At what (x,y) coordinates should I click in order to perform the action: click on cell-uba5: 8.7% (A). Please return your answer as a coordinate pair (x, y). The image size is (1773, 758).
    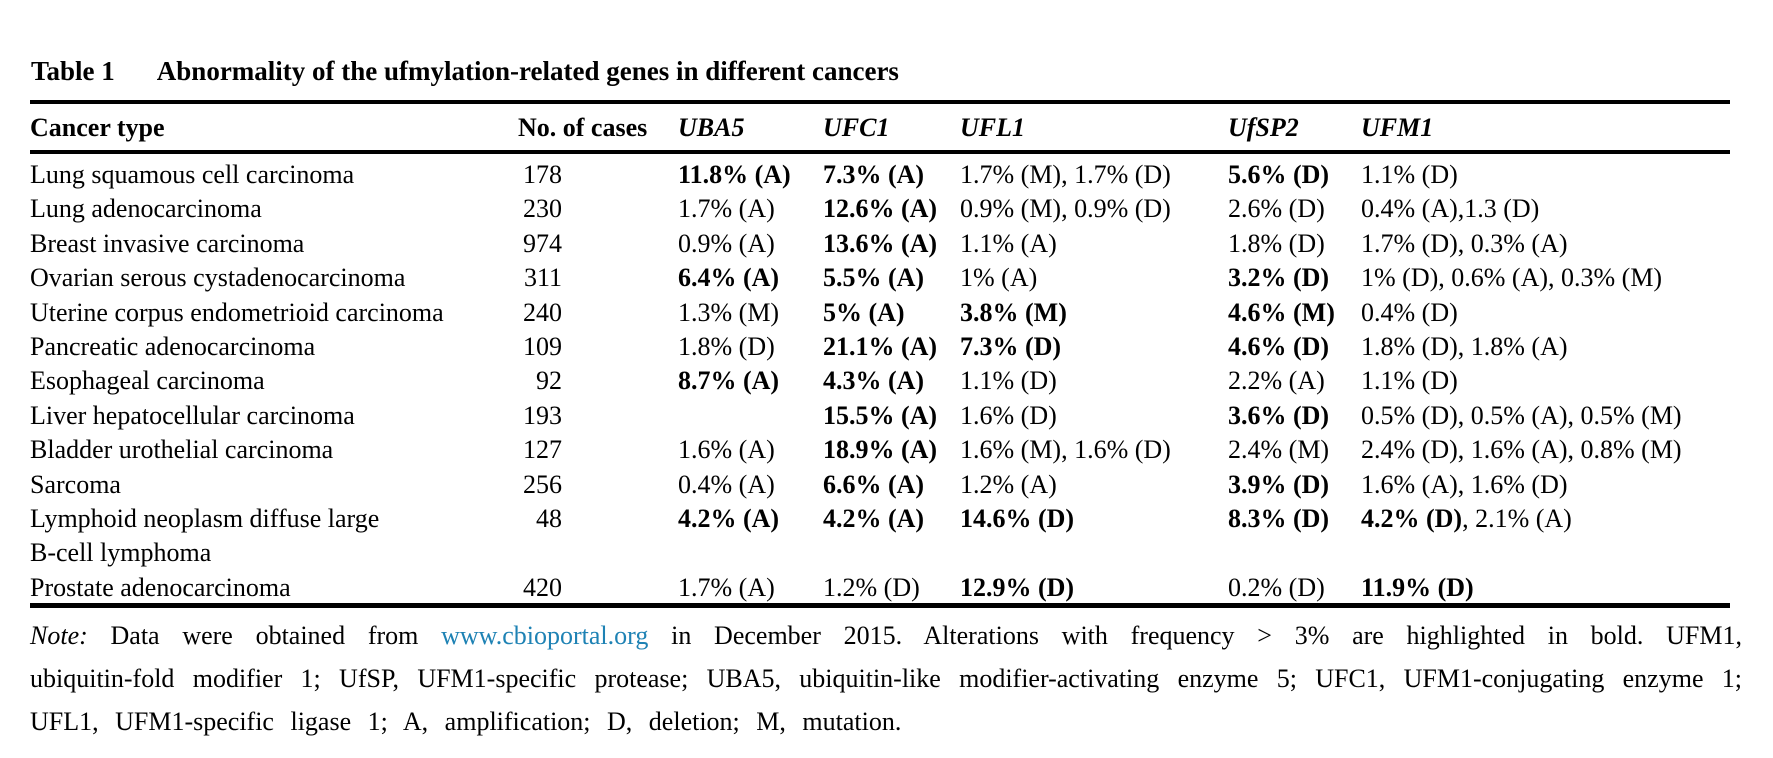
    Looking at the image, I should click on (750, 381).